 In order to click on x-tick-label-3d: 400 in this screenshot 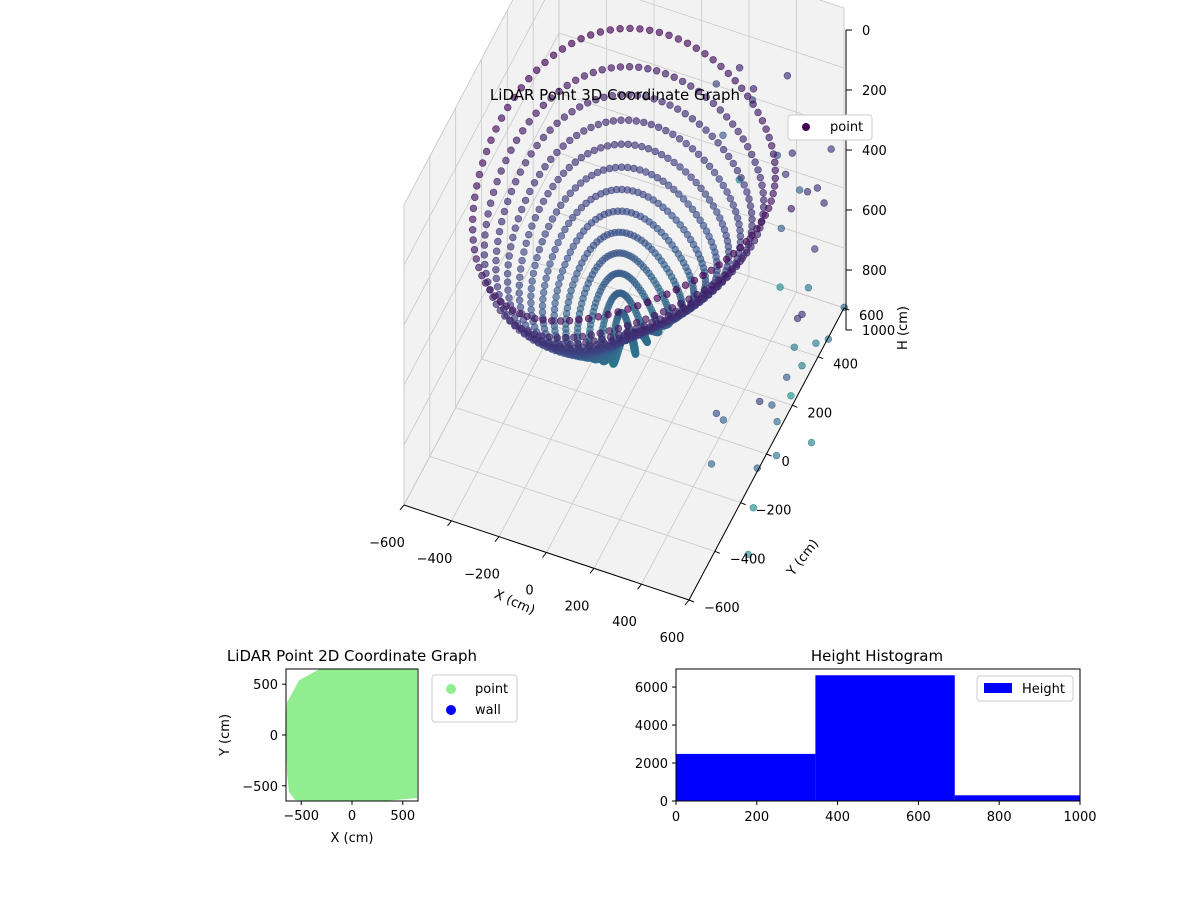, I will do `click(624, 622)`.